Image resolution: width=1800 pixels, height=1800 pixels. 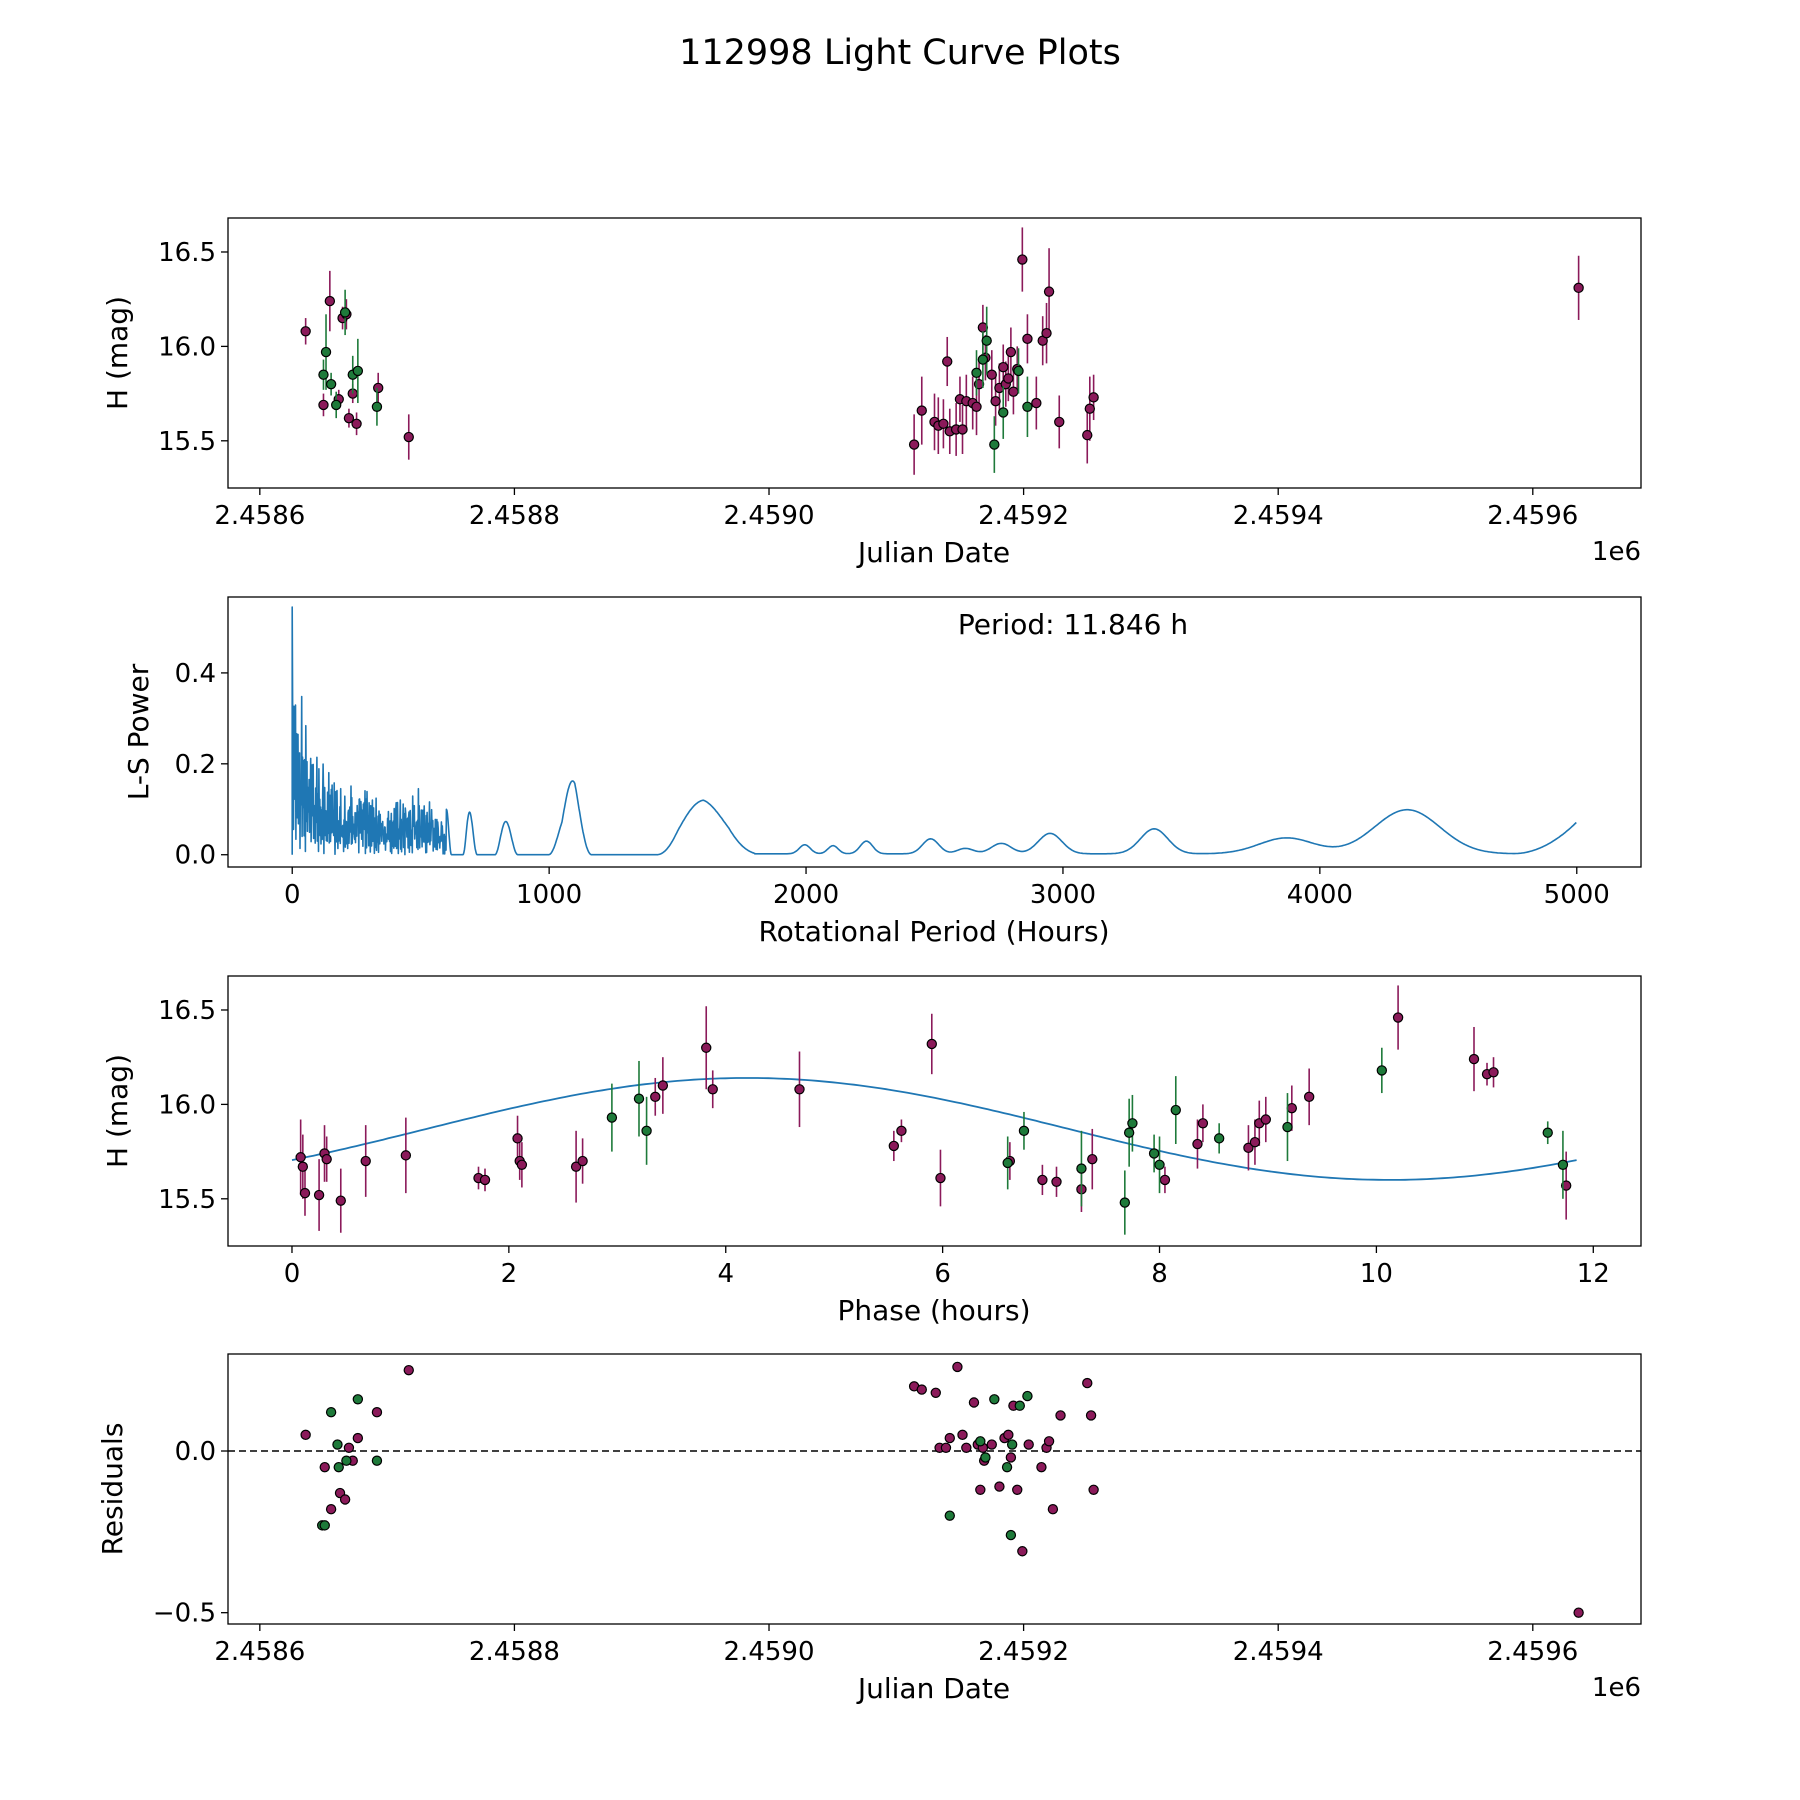 What do you see at coordinates (112, 1489) in the screenshot?
I see `residuals-ylabel: Residuals` at bounding box center [112, 1489].